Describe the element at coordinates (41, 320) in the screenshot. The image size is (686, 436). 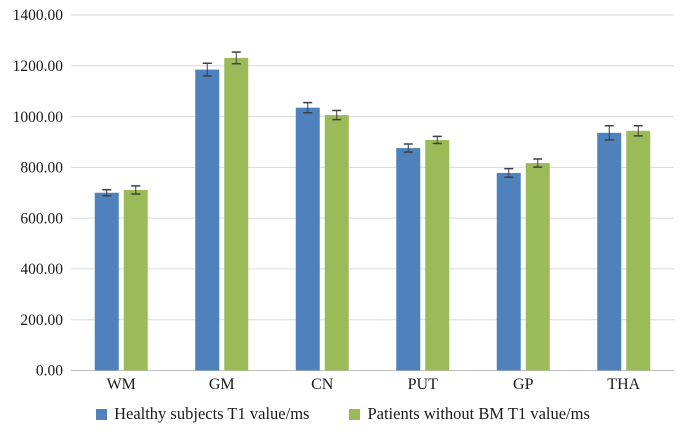
I see `y-axis-tick-label: 200.00` at that location.